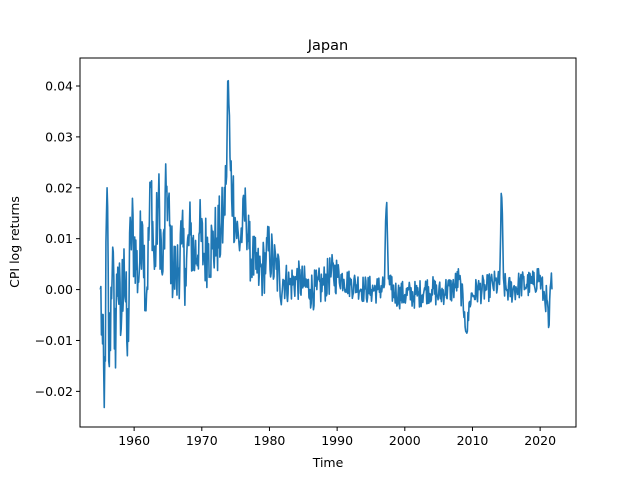  Describe the element at coordinates (327, 46) in the screenshot. I see `chart-title: Japan` at that location.